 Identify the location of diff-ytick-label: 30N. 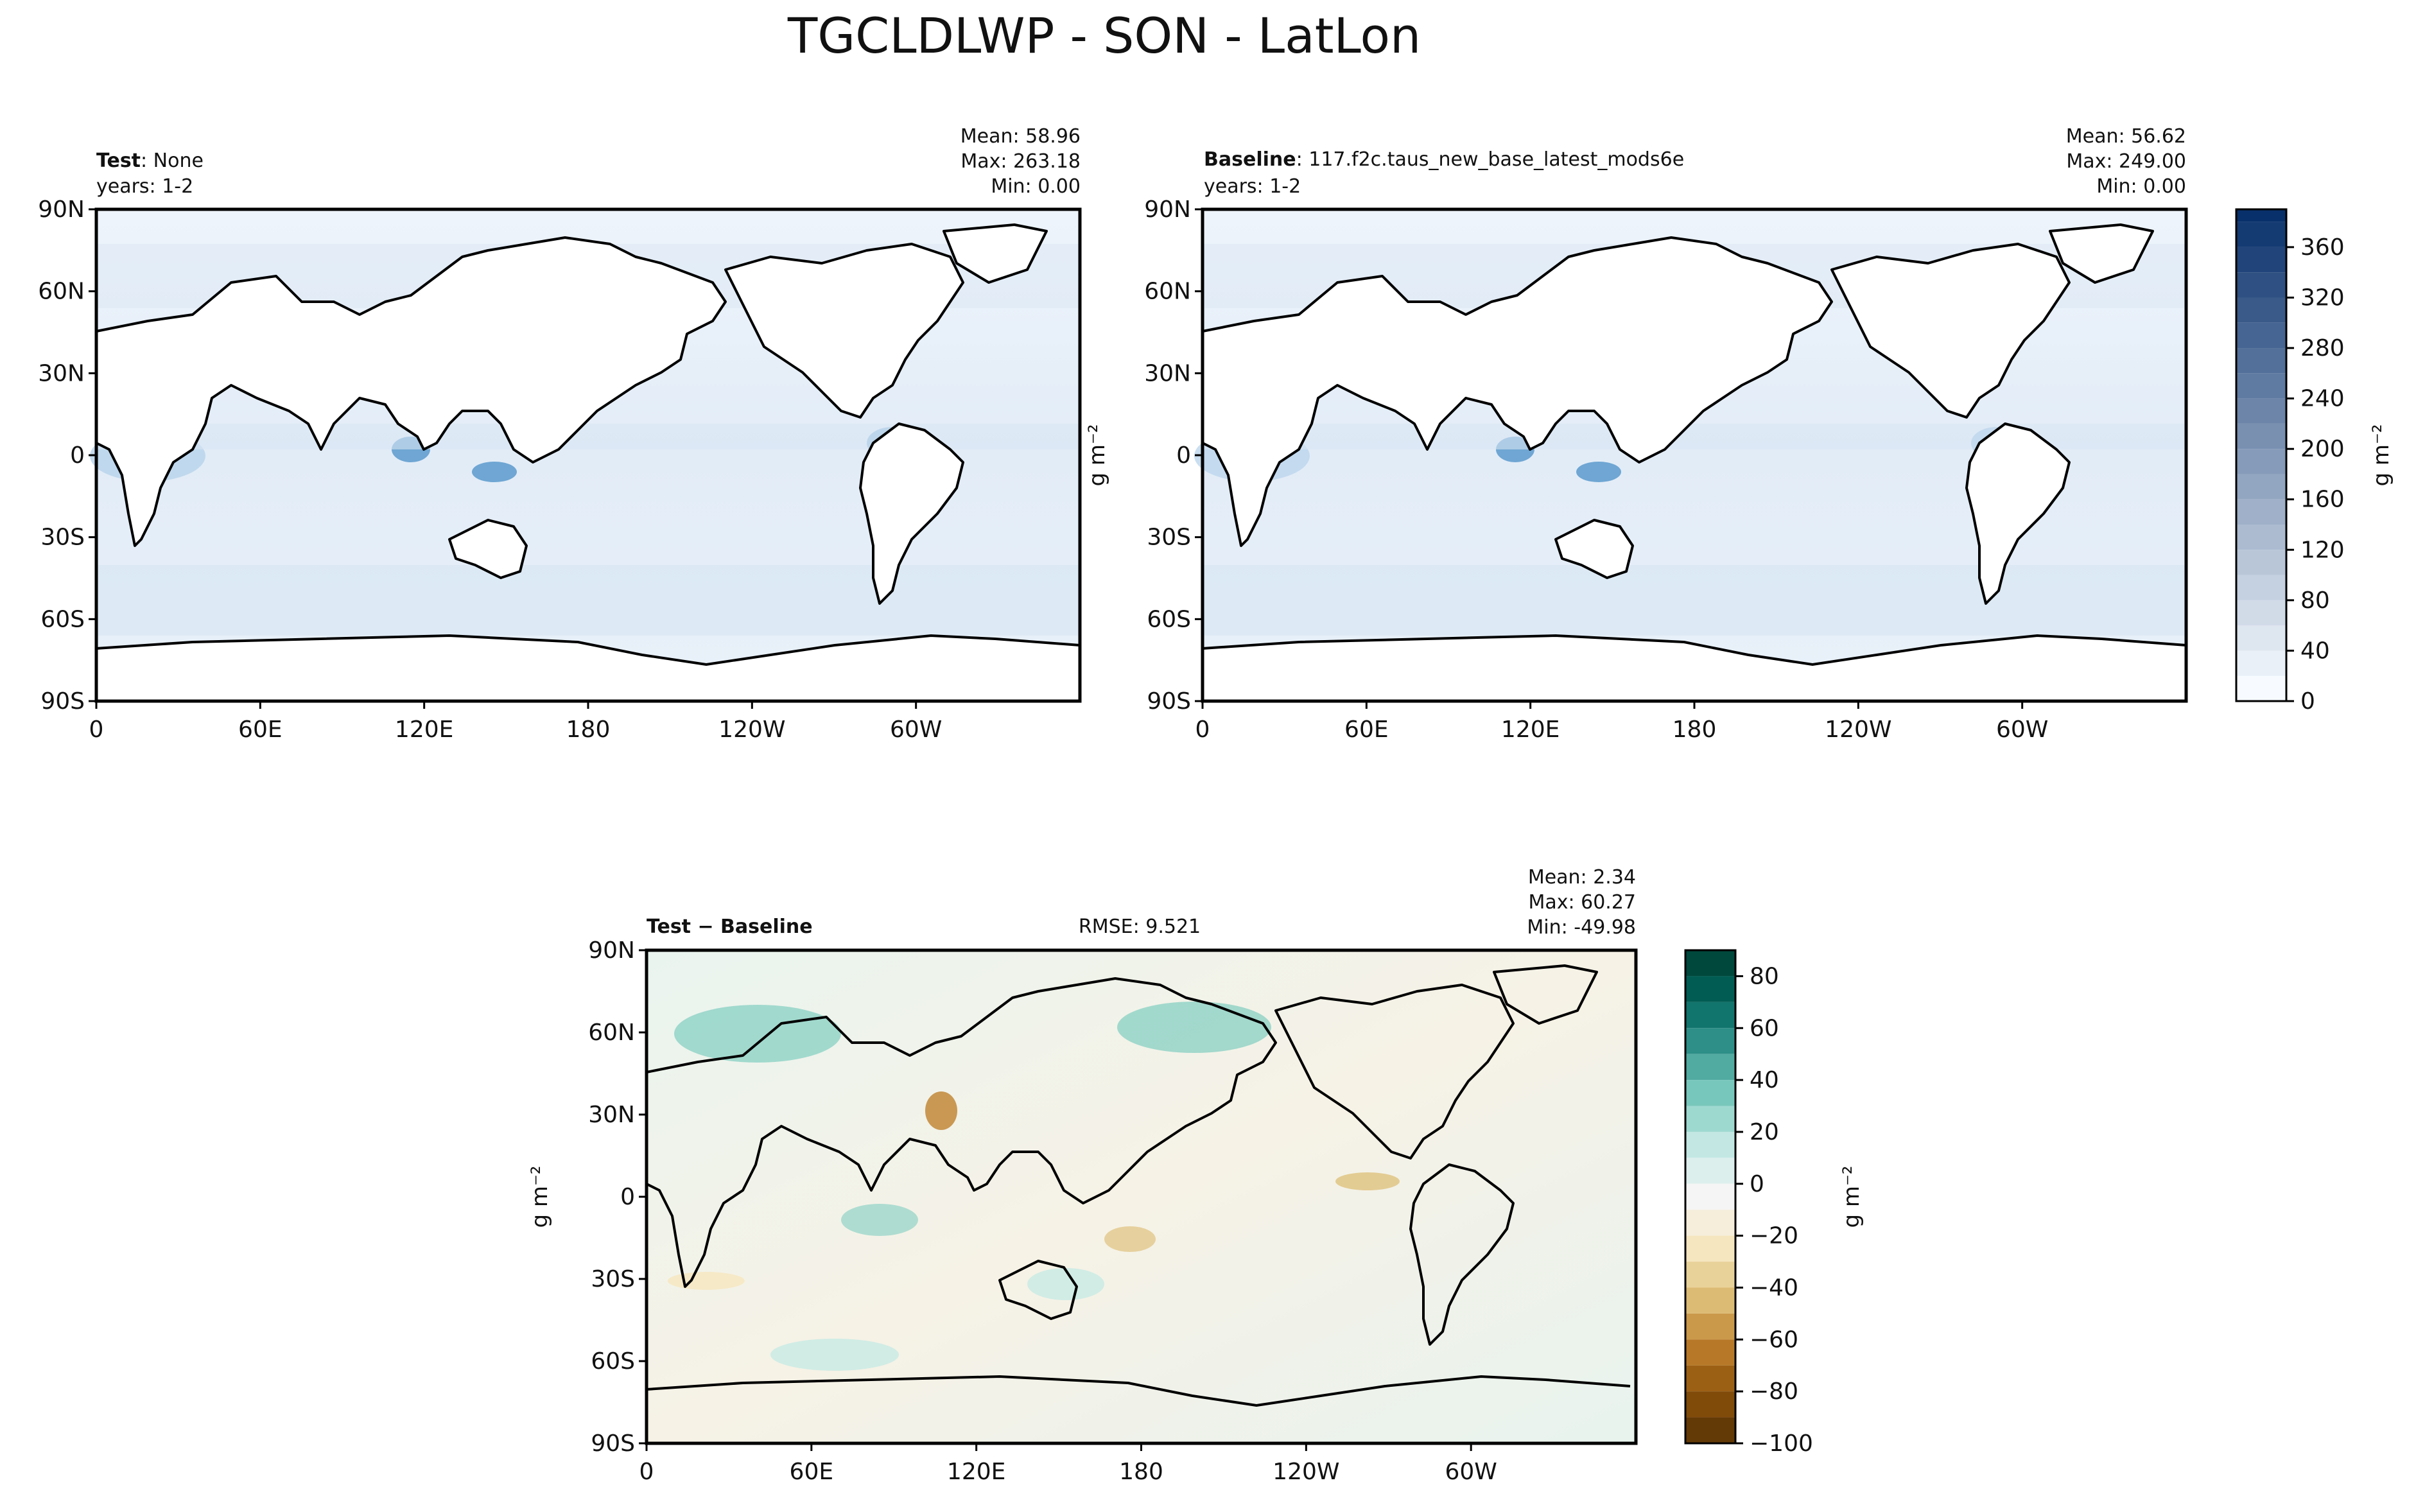
(611, 1115).